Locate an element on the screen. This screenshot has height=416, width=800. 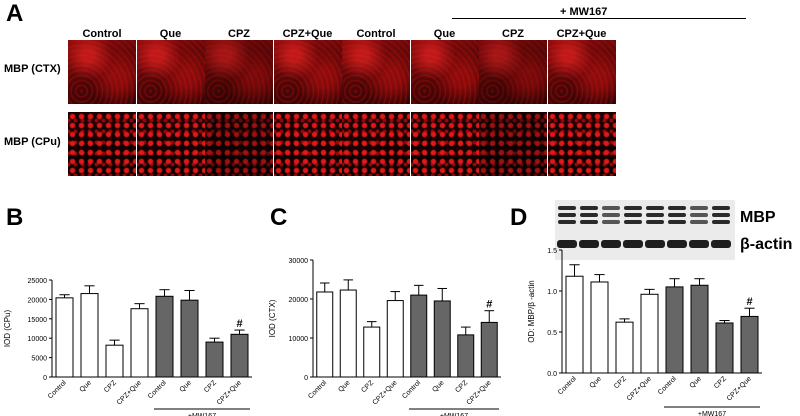
y-axis-label: IOD (CPu) is located at coordinates (7, 329).